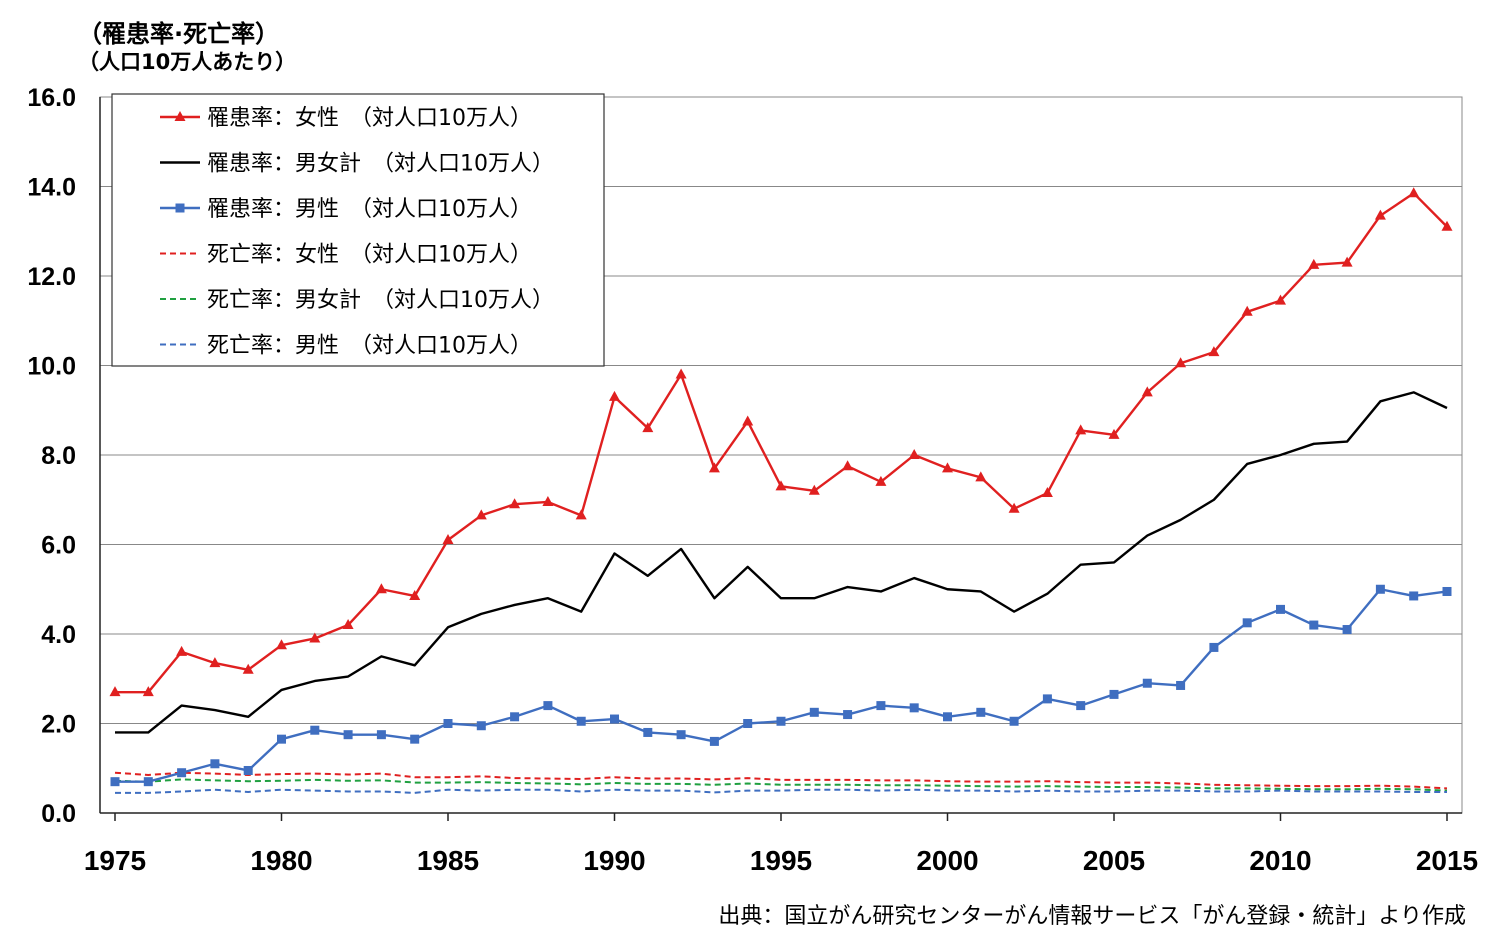 The image size is (1500, 948). I want to click on x-tick-label: 2000, so click(947, 860).